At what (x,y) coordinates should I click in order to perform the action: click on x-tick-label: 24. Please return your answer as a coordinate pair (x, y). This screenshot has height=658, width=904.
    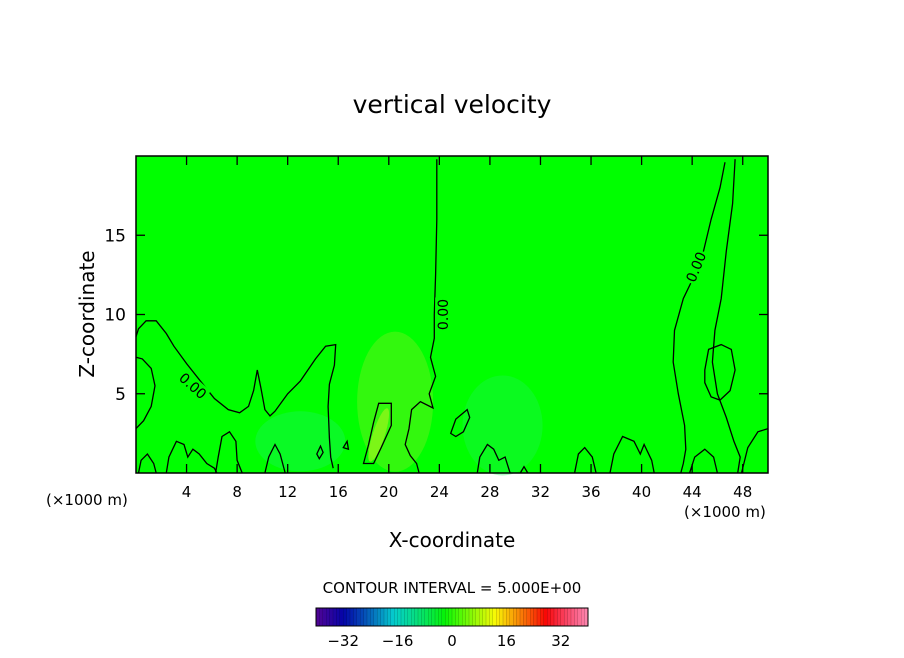
    Looking at the image, I should click on (439, 492).